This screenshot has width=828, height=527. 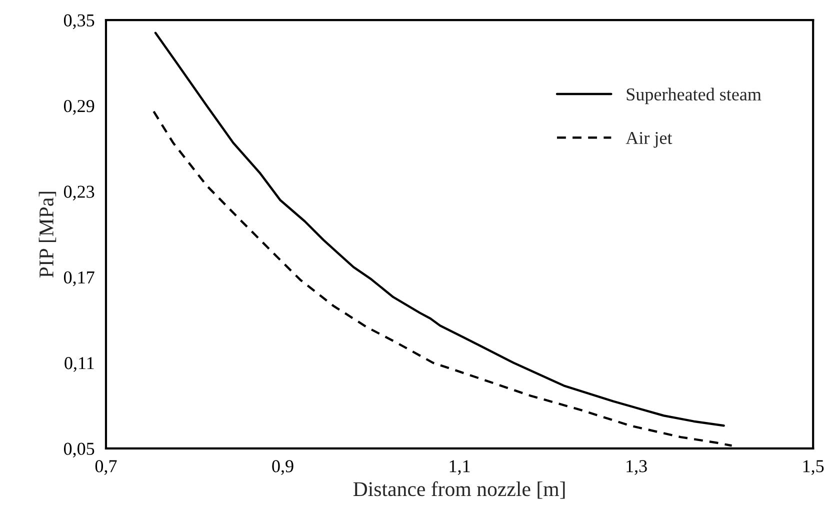 I want to click on x-axis-title: Distance from nozzle [m], so click(x=459, y=490).